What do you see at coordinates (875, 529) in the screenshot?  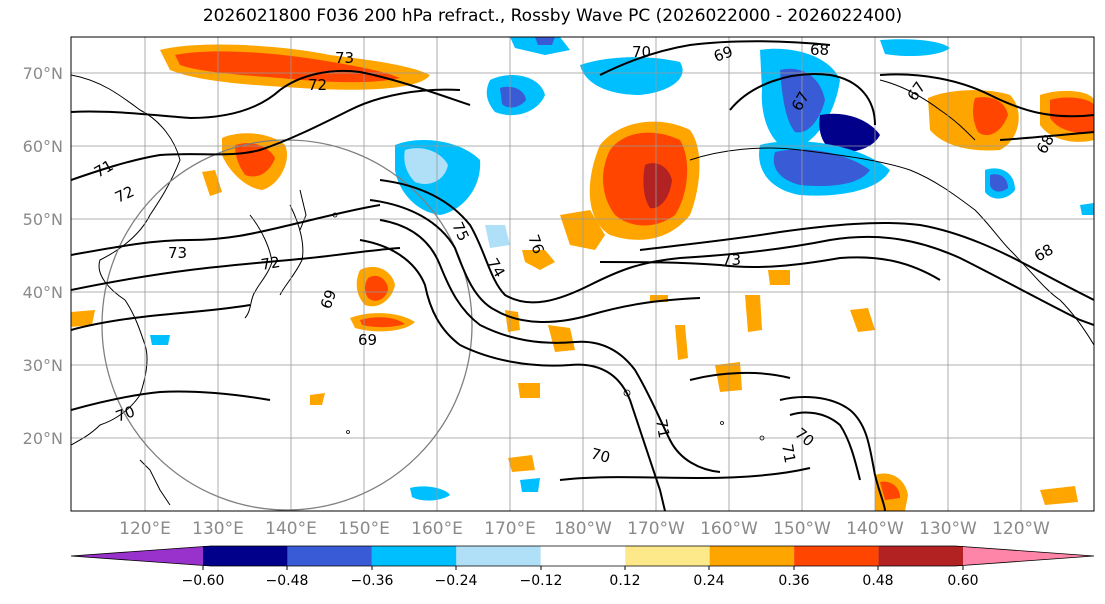 I see `lon-label: 140°W` at bounding box center [875, 529].